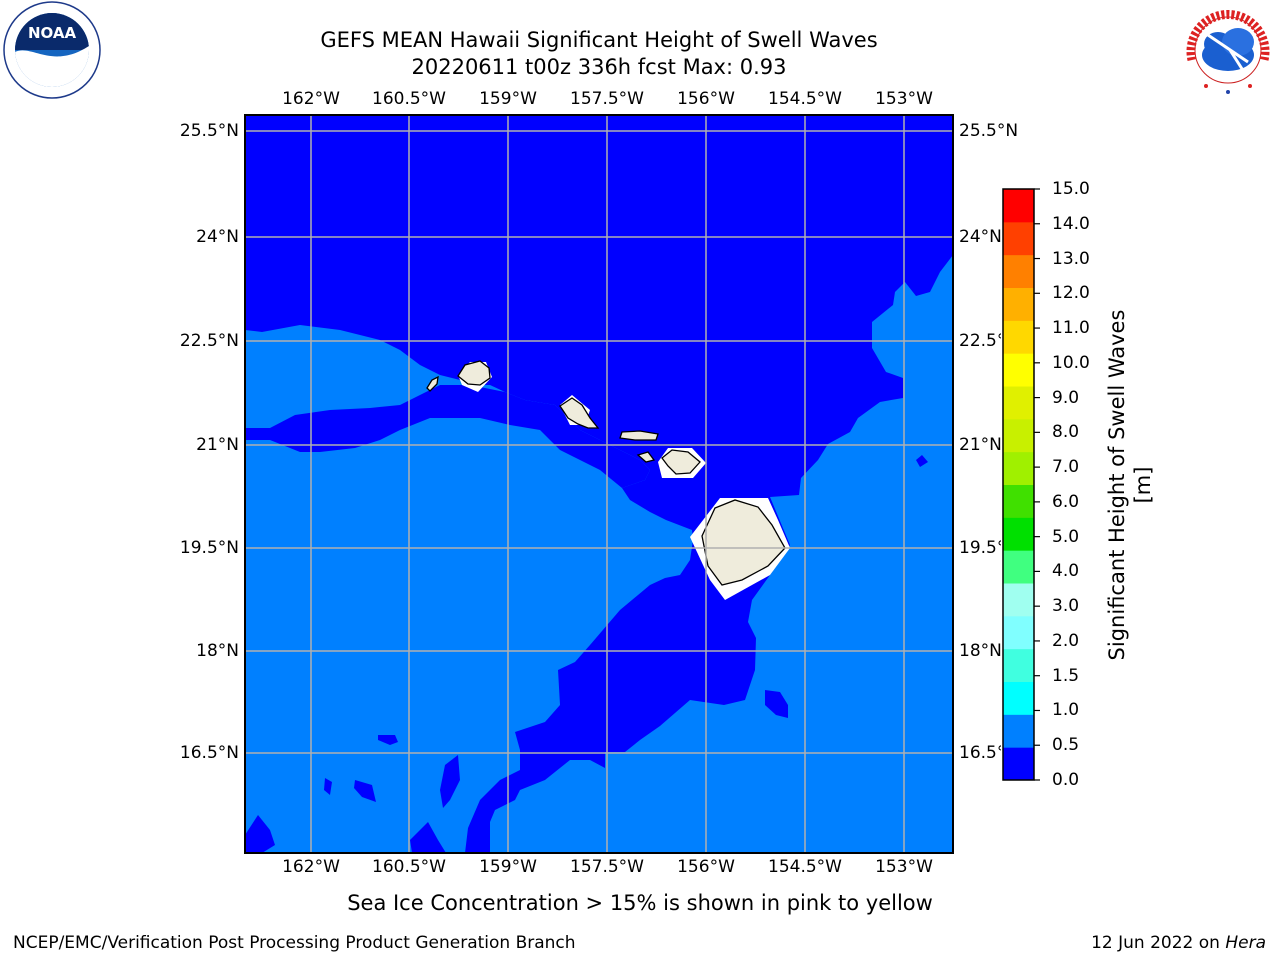 The image size is (1280, 960). What do you see at coordinates (1071, 293) in the screenshot?
I see `colorbar-tick-label: 12.0` at bounding box center [1071, 293].